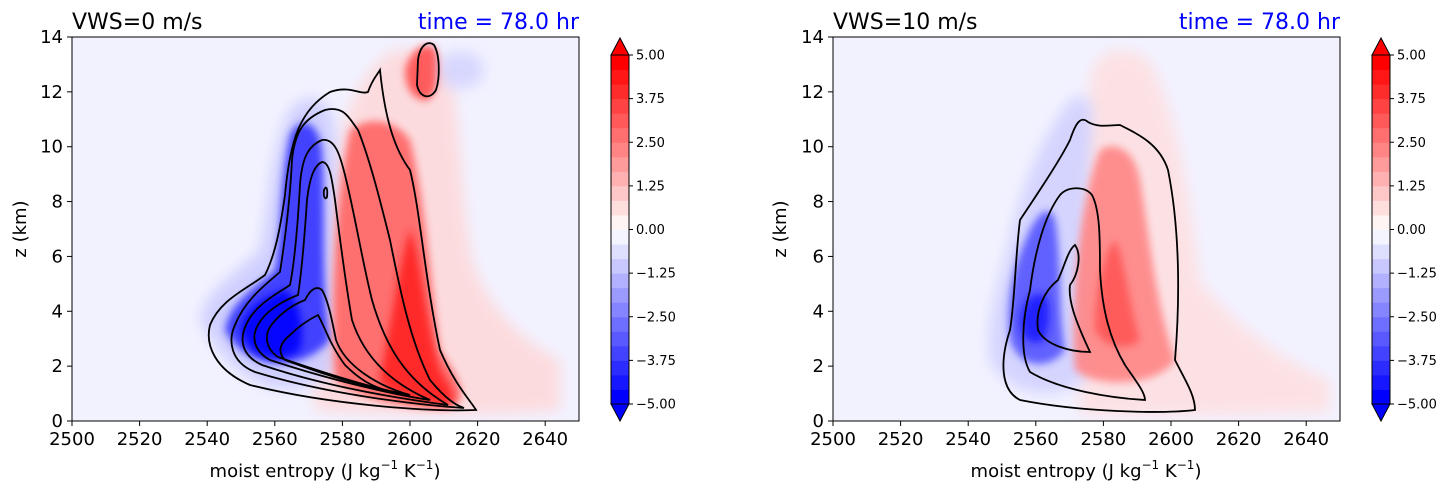 This screenshot has height=496, width=1451. What do you see at coordinates (277, 243) in the screenshot?
I see `negative-core` at bounding box center [277, 243].